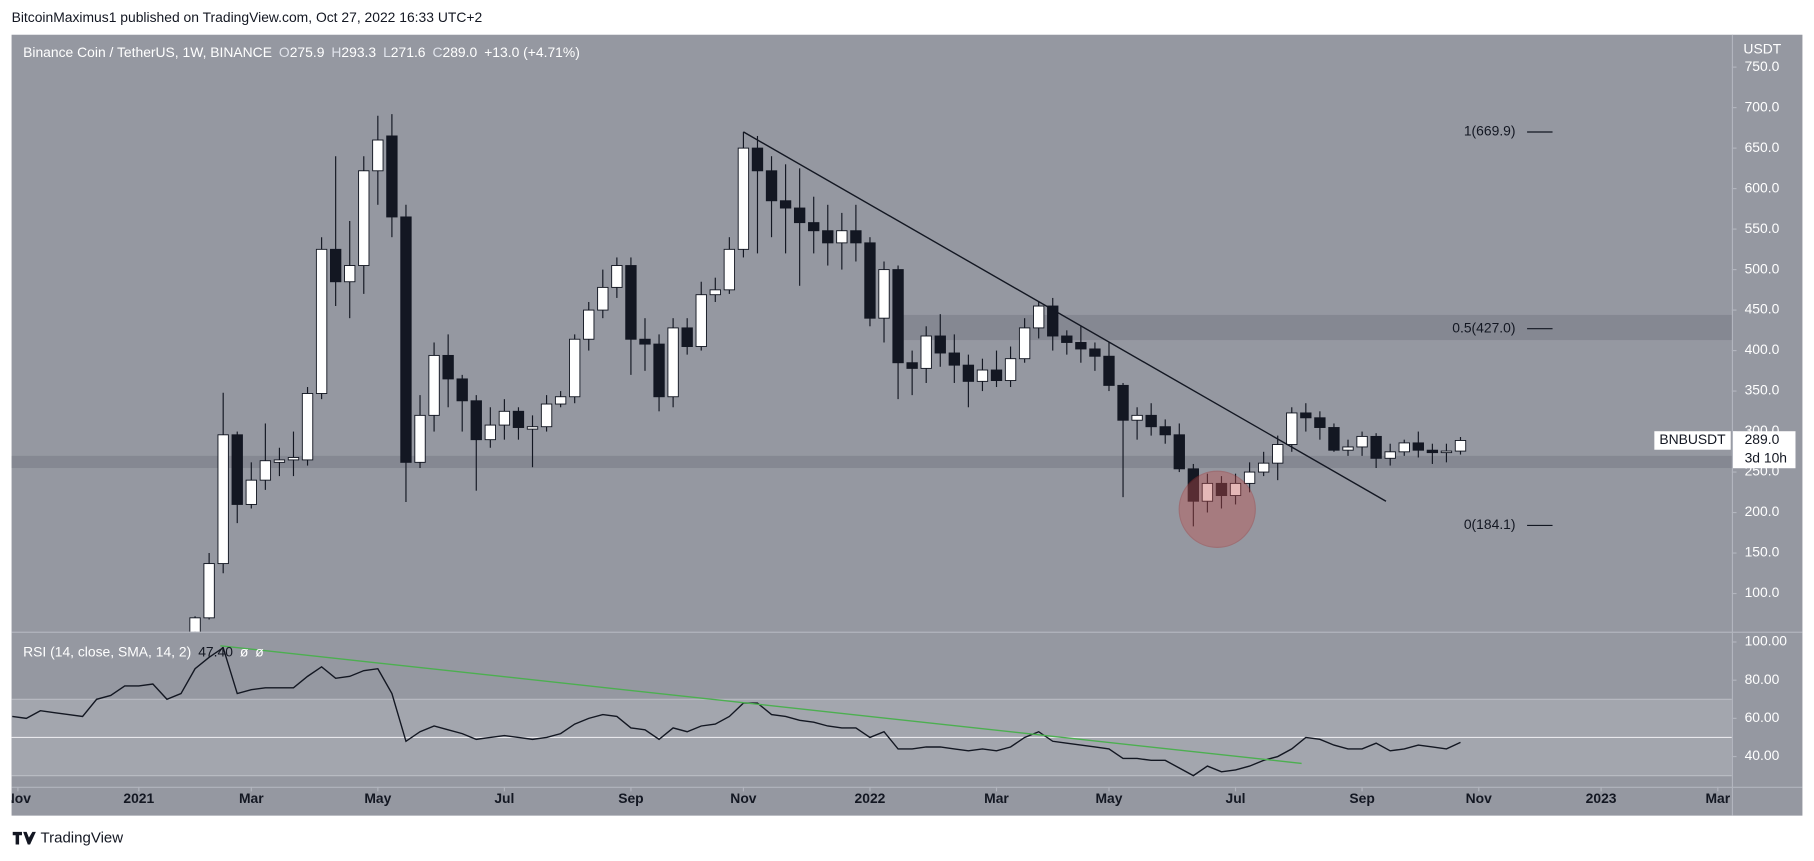  Describe the element at coordinates (460, 52) in the screenshot. I see `ohlc-value: 289.0` at that location.